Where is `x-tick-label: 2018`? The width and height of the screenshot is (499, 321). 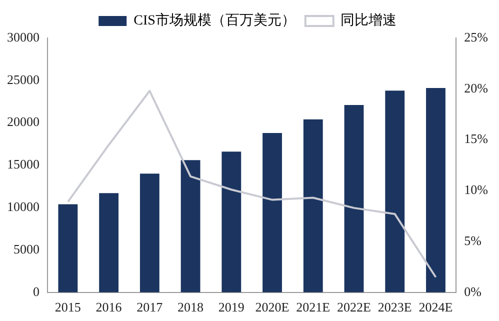 x-tick-label: 2018 is located at coordinates (191, 307).